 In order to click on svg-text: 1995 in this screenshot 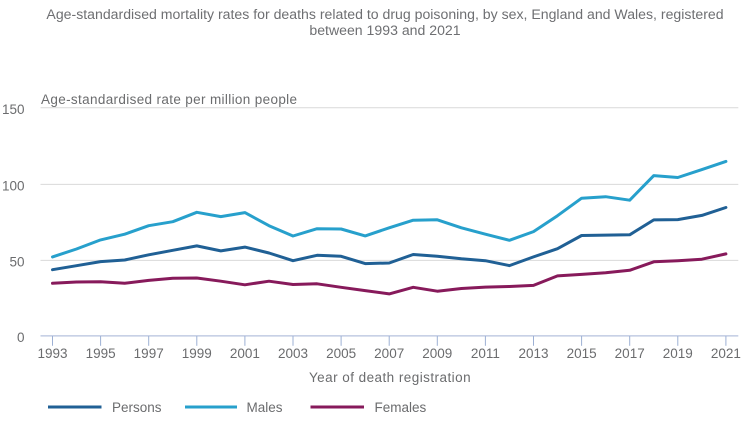, I will do `click(101, 353)`.